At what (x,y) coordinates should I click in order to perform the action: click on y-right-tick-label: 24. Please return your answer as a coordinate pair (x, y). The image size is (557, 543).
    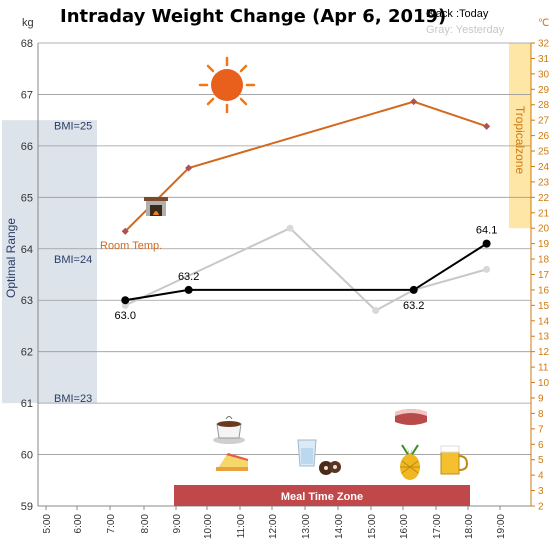
    Looking at the image, I should click on (544, 167).